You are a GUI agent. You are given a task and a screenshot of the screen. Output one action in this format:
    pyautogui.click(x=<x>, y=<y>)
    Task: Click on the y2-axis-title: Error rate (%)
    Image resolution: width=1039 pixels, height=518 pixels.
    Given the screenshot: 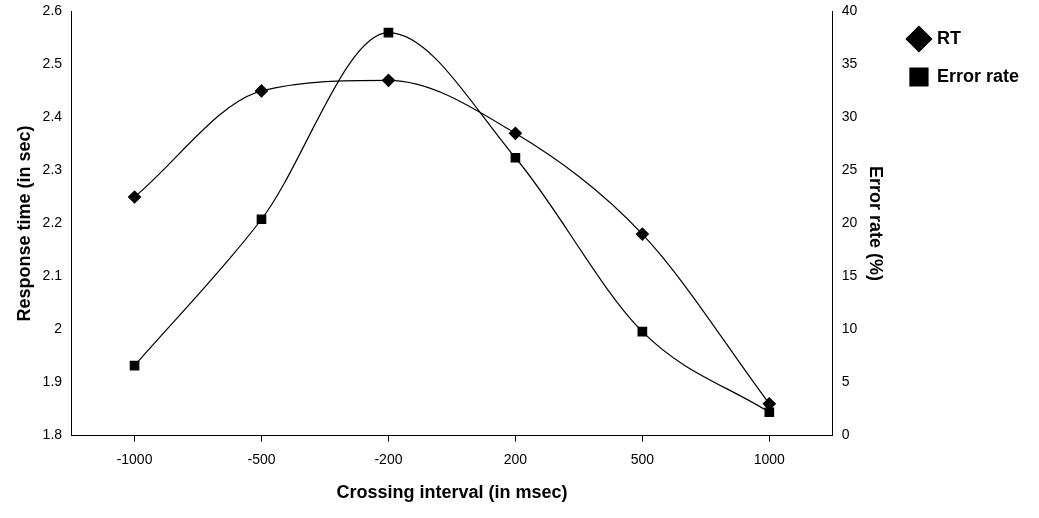 What is the action you would take?
    pyautogui.click(x=876, y=223)
    